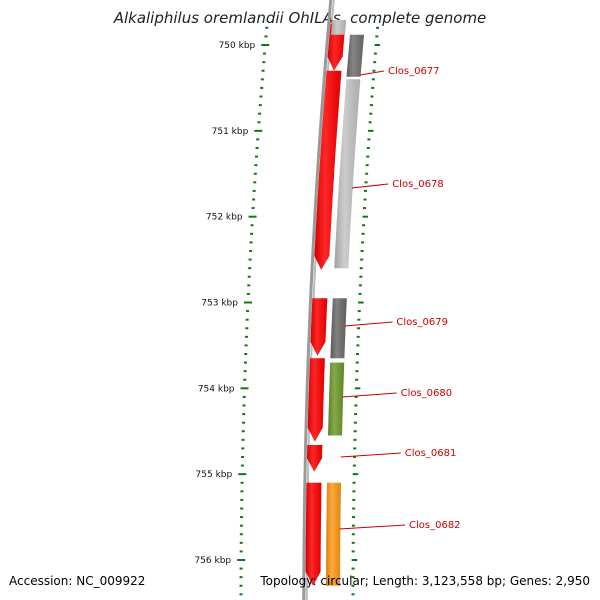 This screenshot has height=600, width=600. I want to click on scale-label: 752 kbp, so click(224, 218).